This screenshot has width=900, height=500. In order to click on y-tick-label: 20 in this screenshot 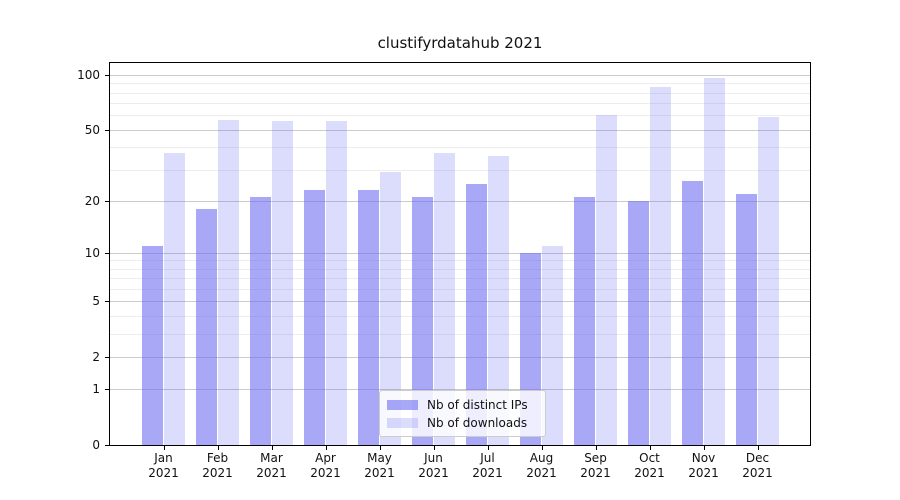, I will do `click(92, 200)`.